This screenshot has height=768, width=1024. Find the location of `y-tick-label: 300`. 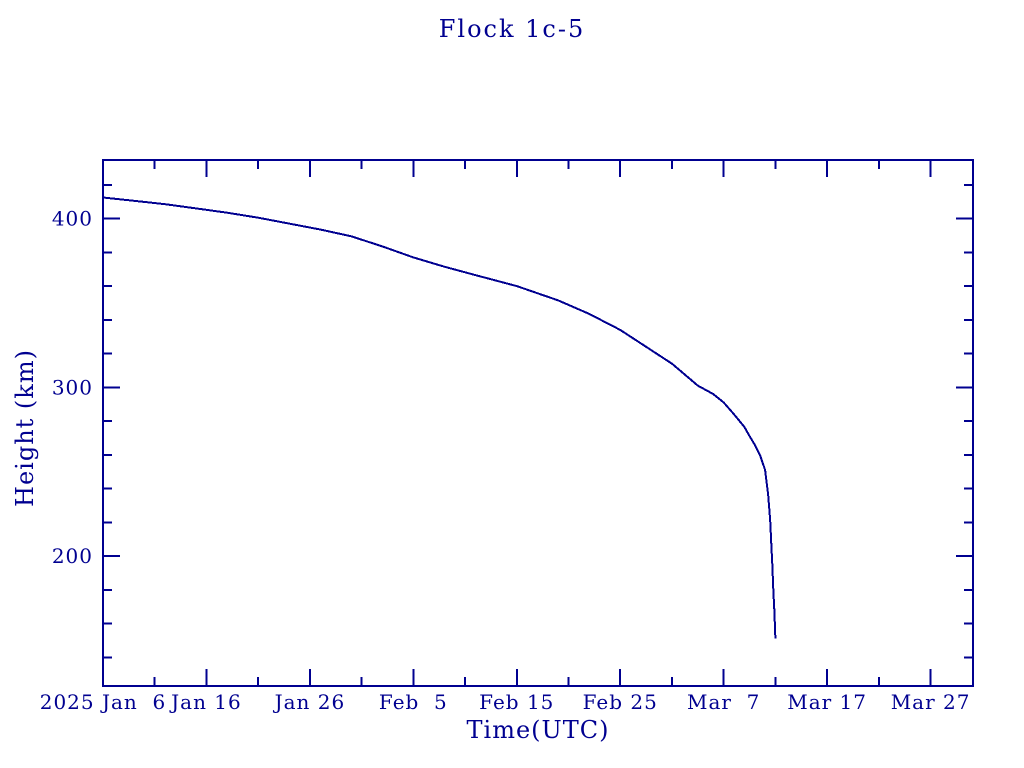

y-tick-label: 300 is located at coordinates (72, 387).